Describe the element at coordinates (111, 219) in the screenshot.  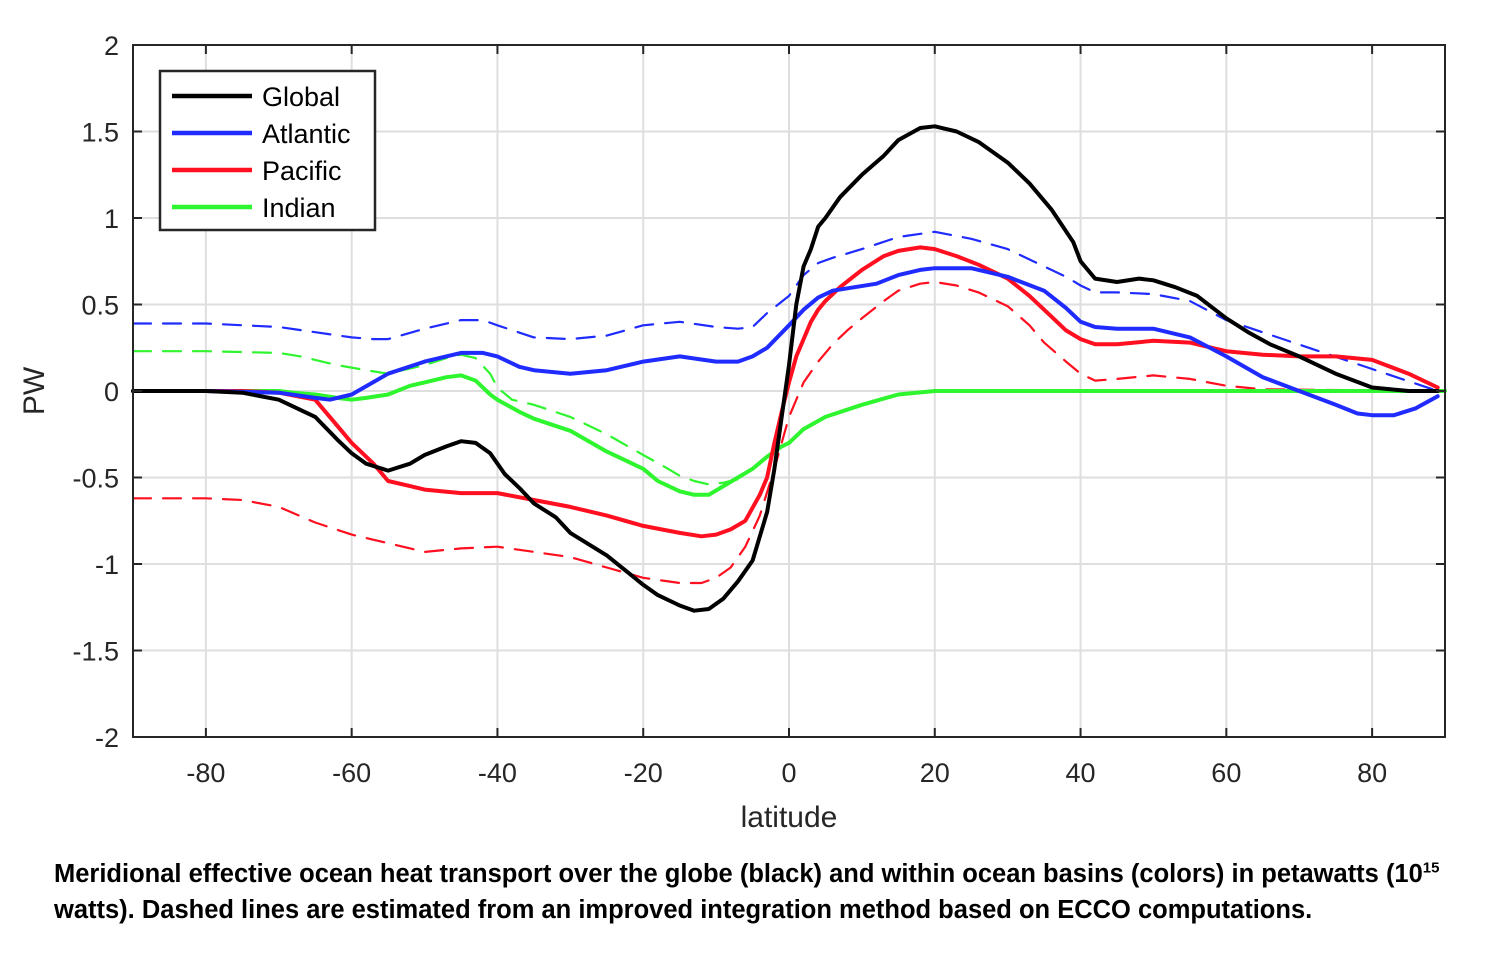
I see `y-tick-label: 1` at that location.